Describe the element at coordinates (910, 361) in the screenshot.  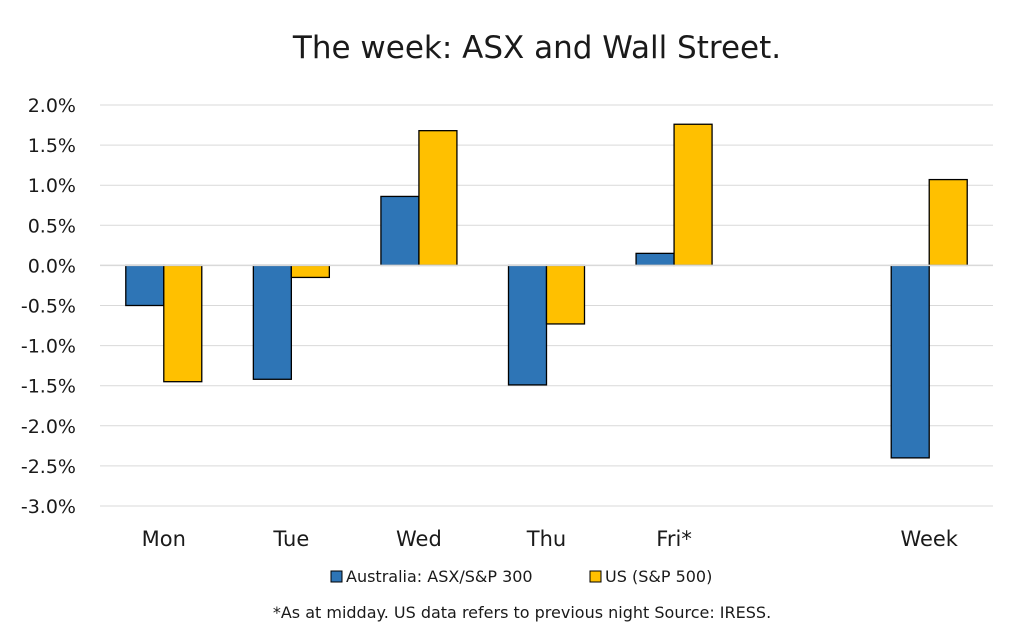
I see `bar-australia-week` at that location.